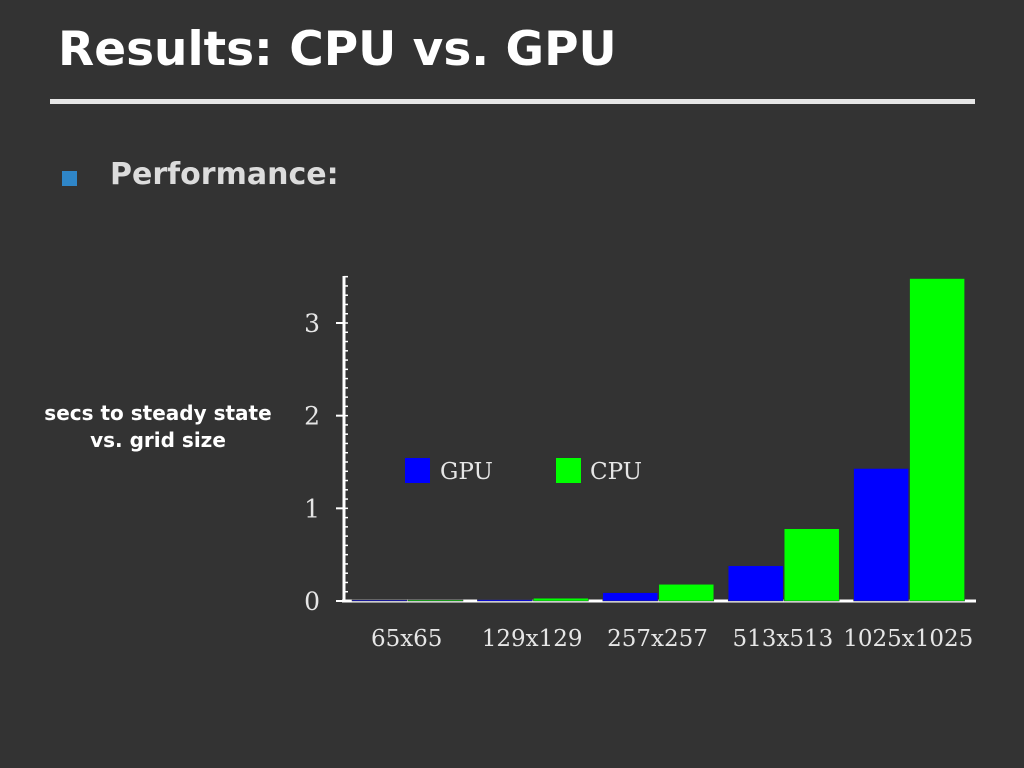  What do you see at coordinates (532, 639) in the screenshot?
I see `x-tick-label: 129x129` at bounding box center [532, 639].